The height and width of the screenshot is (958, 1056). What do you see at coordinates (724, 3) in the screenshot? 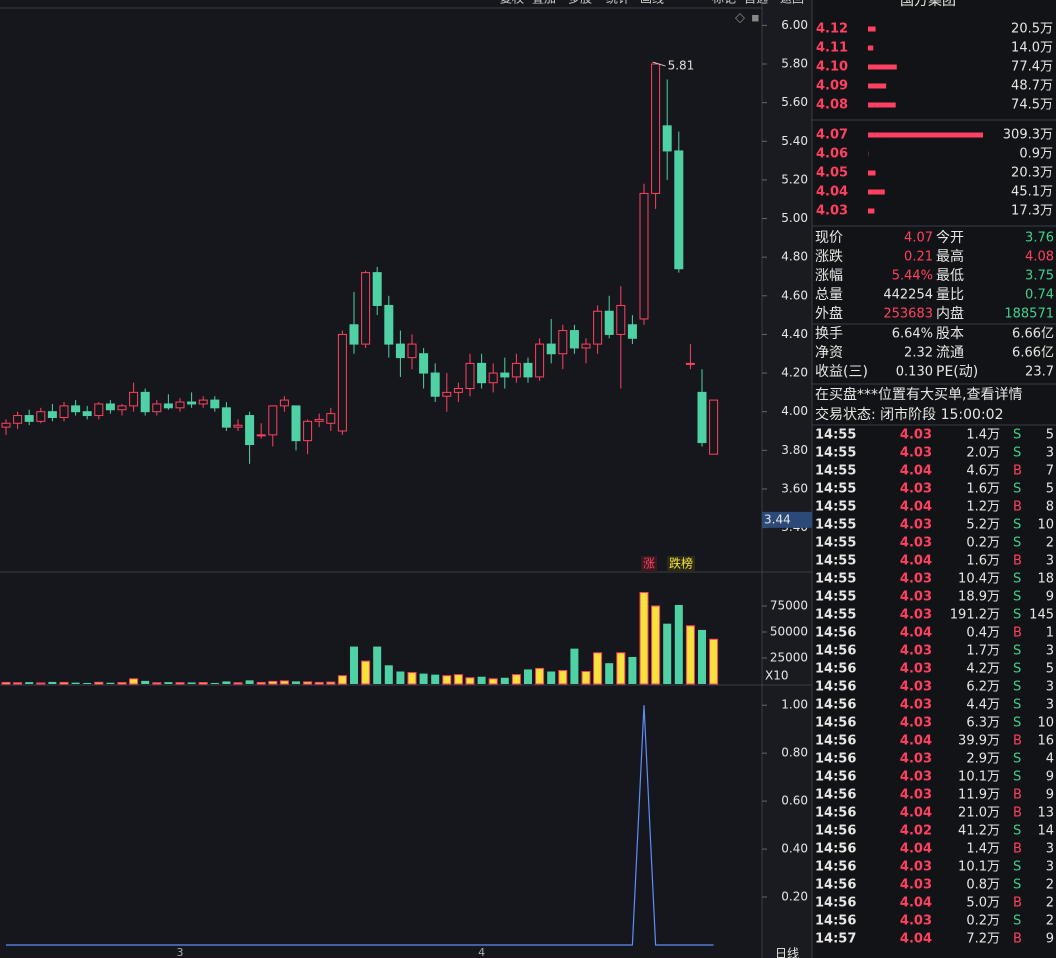
I see `toolbar-button: 标记` at bounding box center [724, 3].